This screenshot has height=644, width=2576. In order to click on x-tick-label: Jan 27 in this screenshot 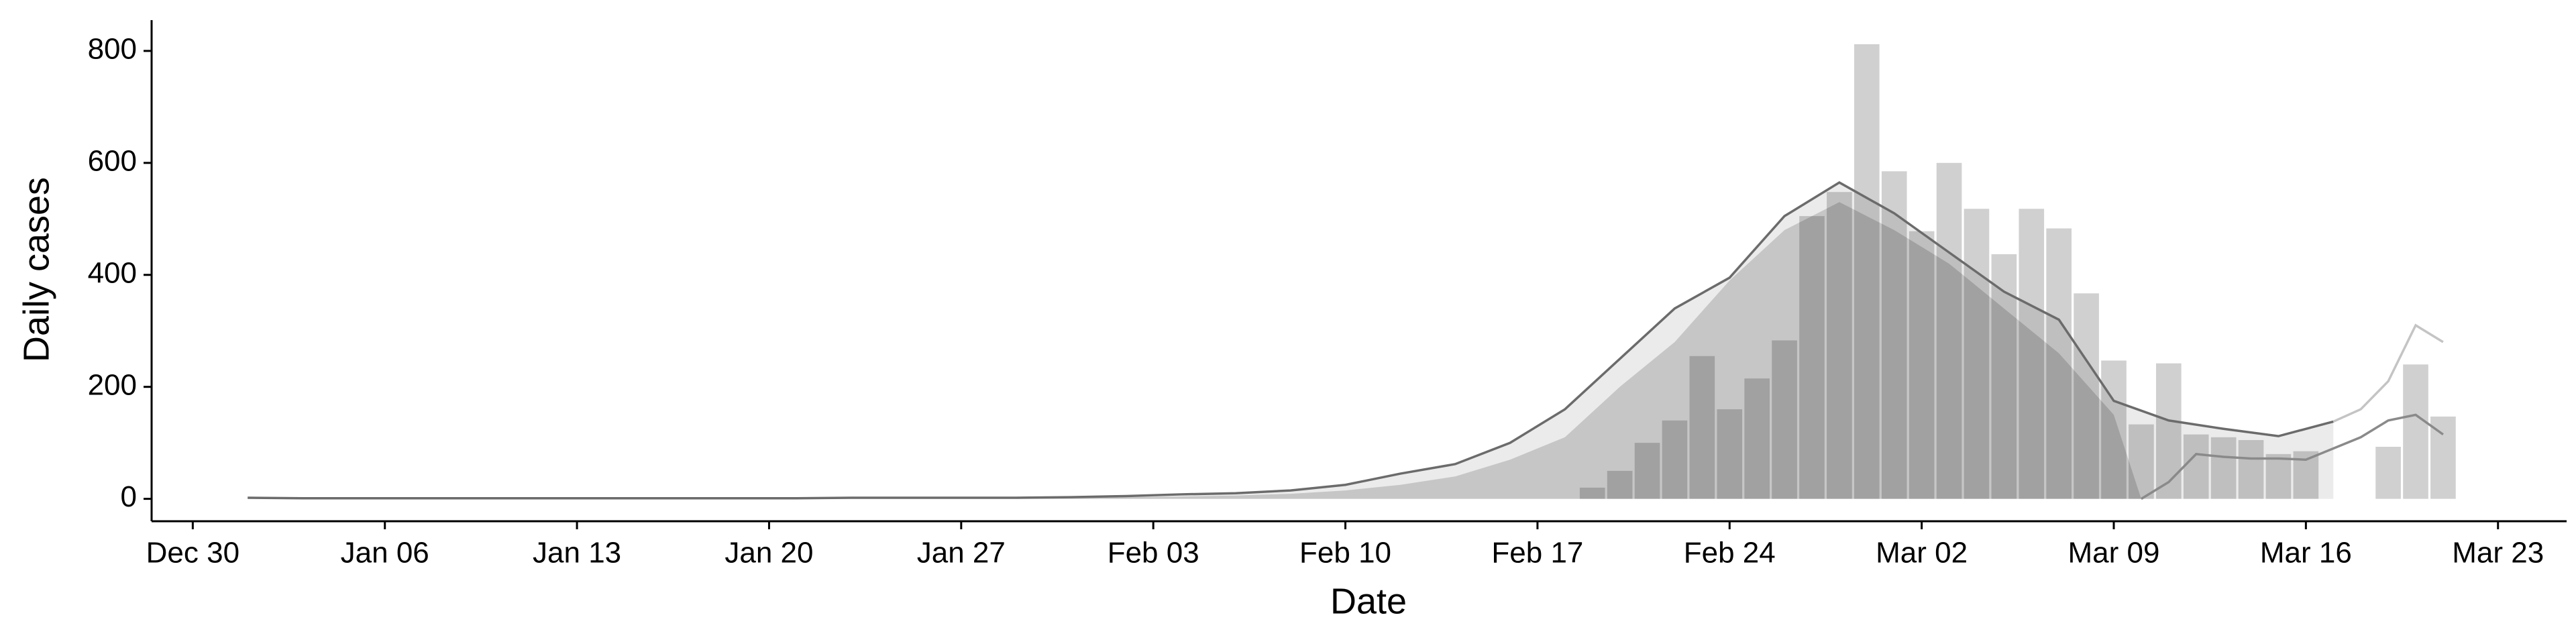, I will do `click(961, 553)`.